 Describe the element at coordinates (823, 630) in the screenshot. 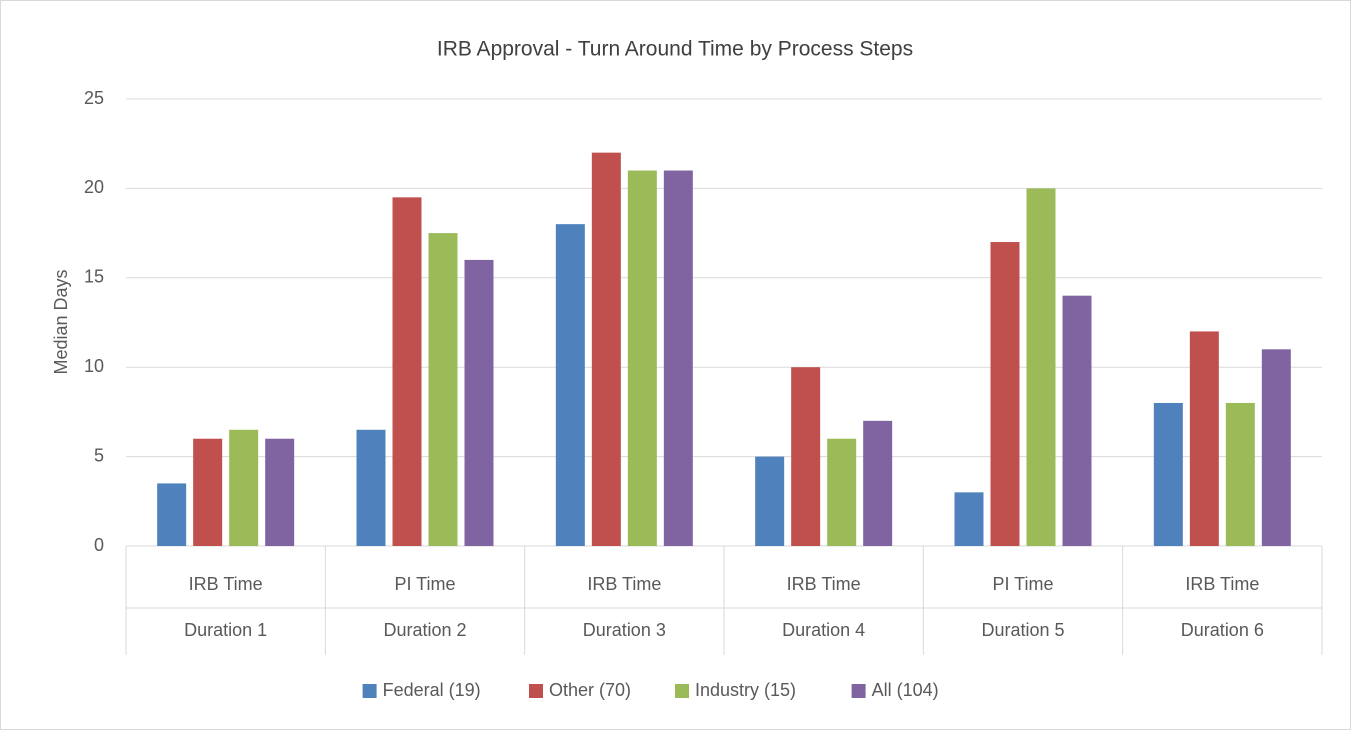

I see `x-group-label: Duration 4` at that location.